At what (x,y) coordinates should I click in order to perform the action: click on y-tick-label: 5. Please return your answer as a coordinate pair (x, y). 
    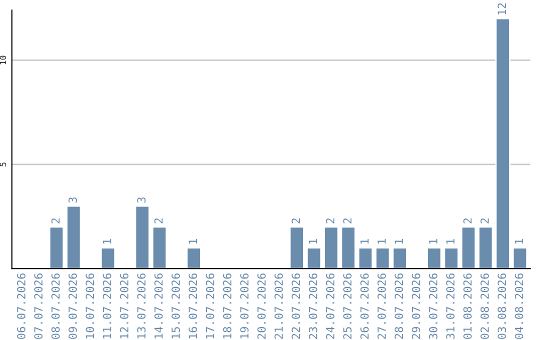
    Looking at the image, I should click on (3, 164).